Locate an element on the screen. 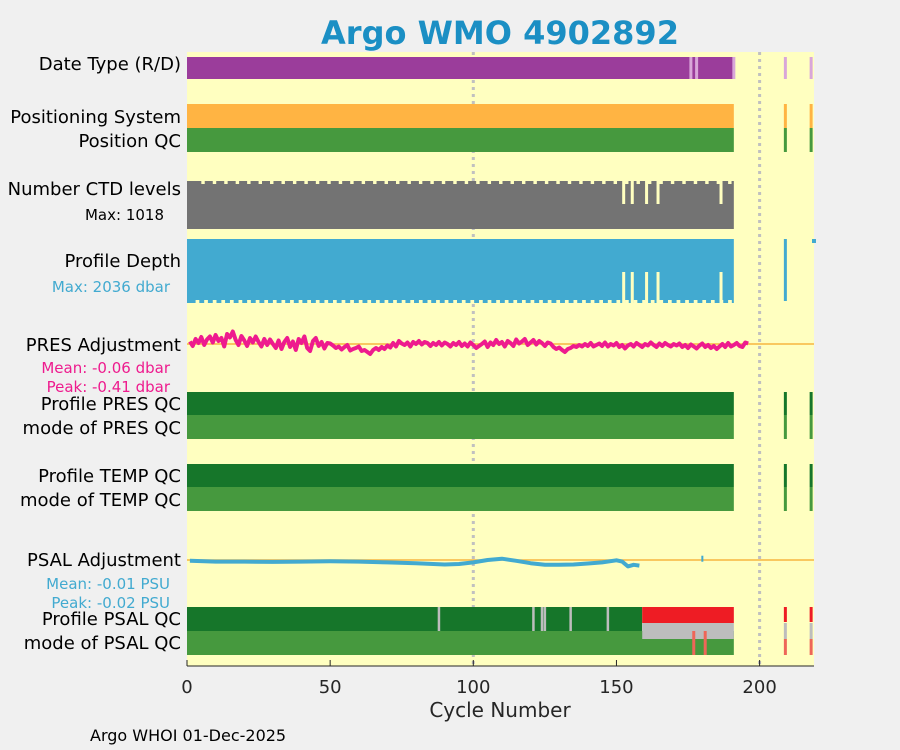  psal-adjustment-line is located at coordinates (414, 562).